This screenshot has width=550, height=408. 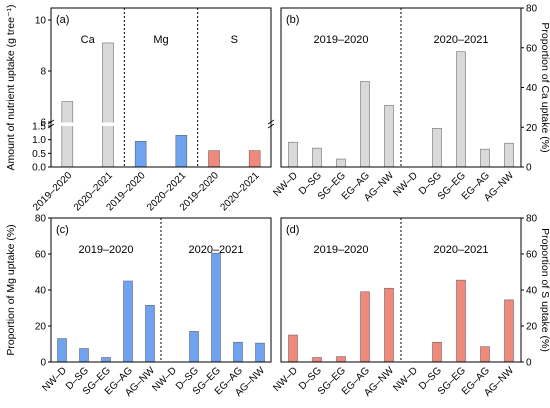 I want to click on y-tick-label: 6, so click(x=43, y=123).